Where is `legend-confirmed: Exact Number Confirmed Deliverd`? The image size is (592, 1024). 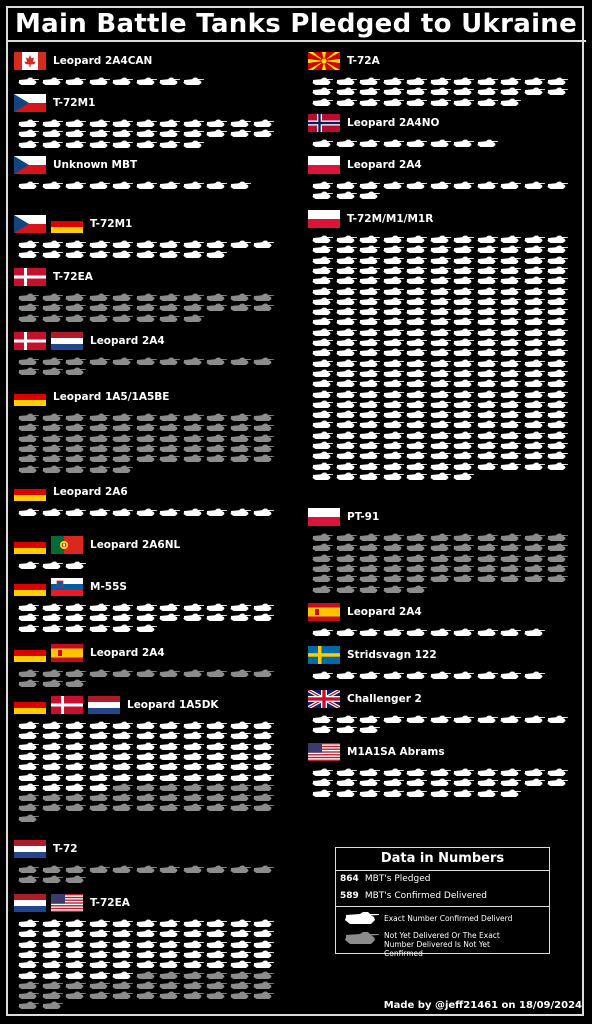
legend-confirmed: Exact Number Confirmed Deliverd is located at coordinates (428, 918).